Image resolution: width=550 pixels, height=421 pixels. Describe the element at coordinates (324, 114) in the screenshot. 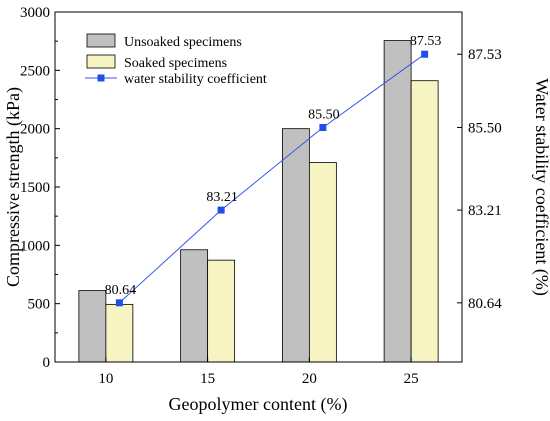

I see `data-label-20: 85.50` at that location.